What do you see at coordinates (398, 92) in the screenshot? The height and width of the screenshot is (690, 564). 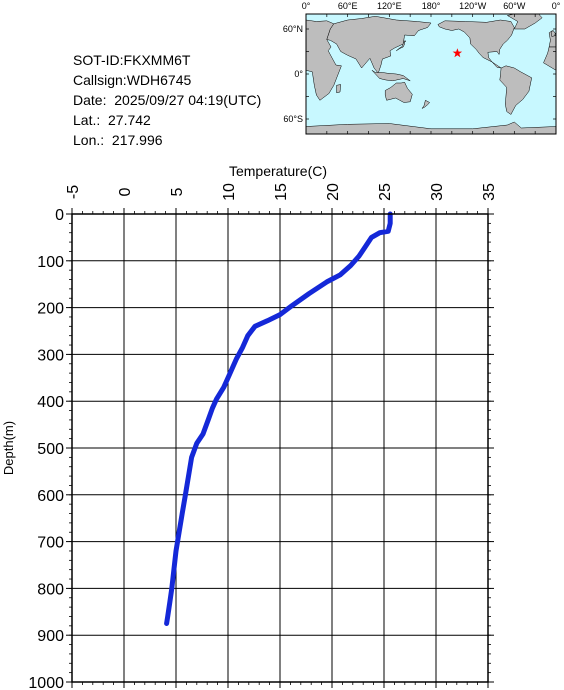 I see `map-land-australia` at bounding box center [398, 92].